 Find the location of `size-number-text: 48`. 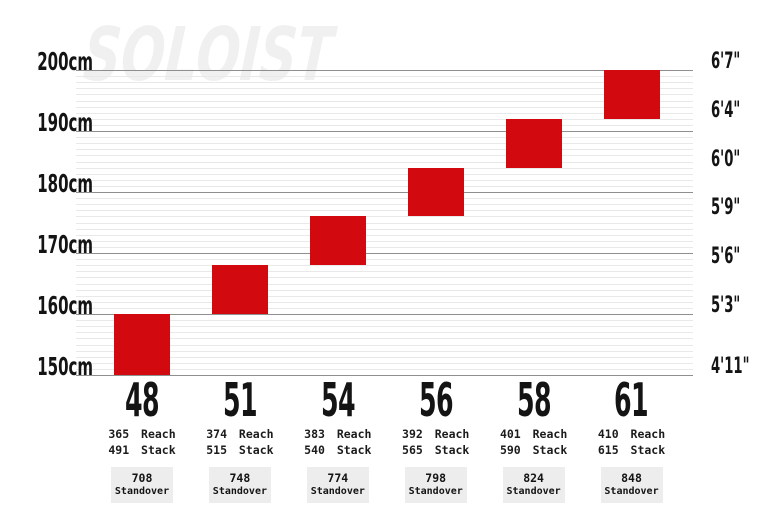

size-number-text: 48 is located at coordinates (142, 400).